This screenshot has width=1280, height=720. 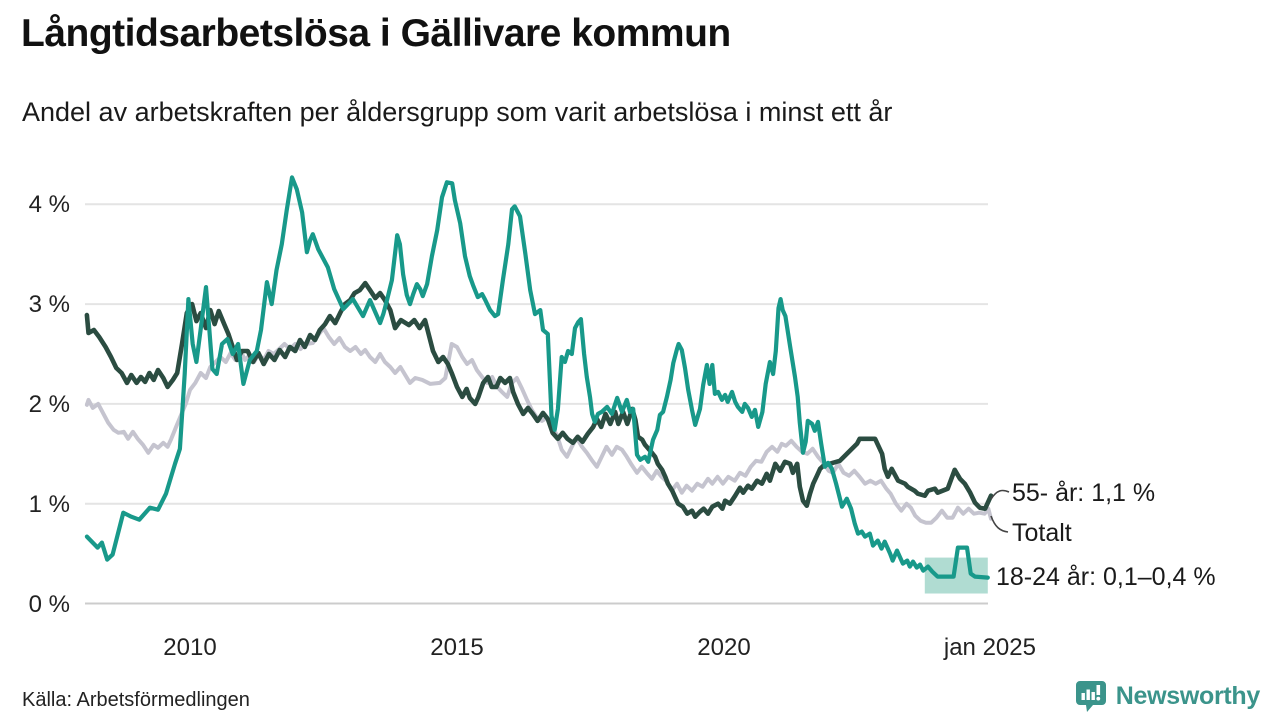 I want to click on y-tick-label-3: 3 %, so click(x=49, y=305).